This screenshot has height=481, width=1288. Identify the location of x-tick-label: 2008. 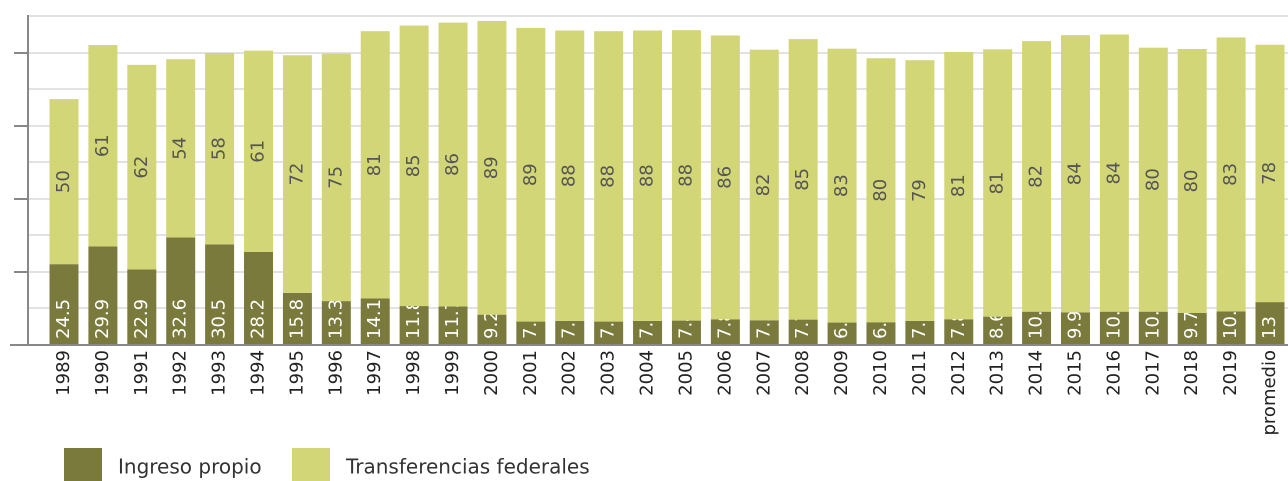
(802, 373).